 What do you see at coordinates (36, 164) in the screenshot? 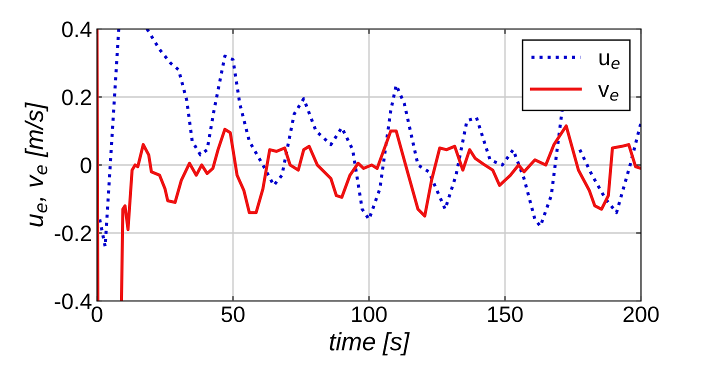
I see `y-axis-title: u$_{e}$, v$_{e}$ [m/s]` at bounding box center [36, 164].